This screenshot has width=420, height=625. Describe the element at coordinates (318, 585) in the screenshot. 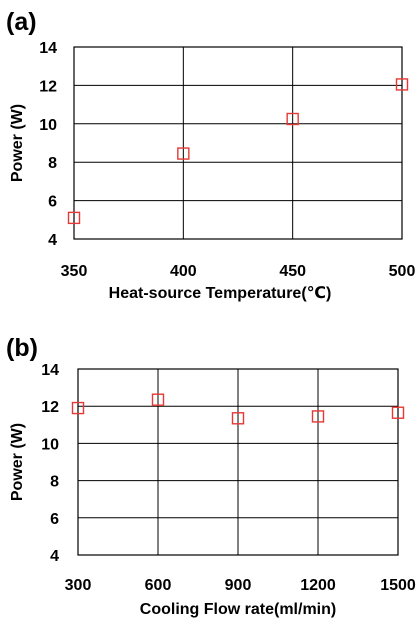

I see `x-tick-label: 1200` at that location.